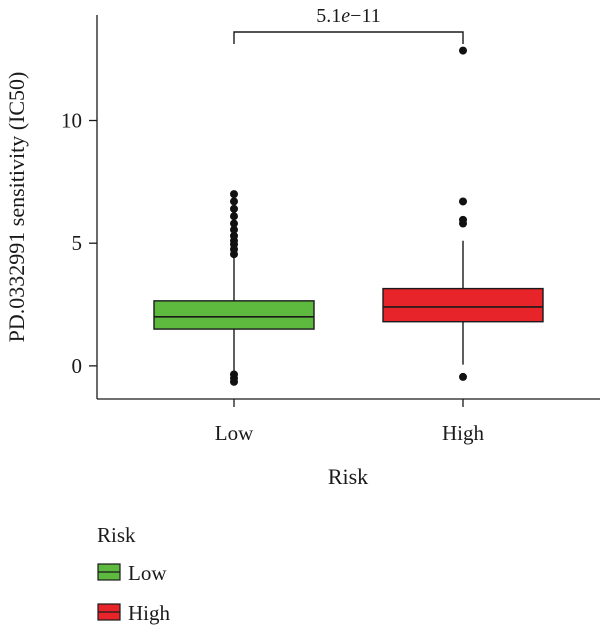 This screenshot has width=600, height=630. Describe the element at coordinates (234, 288) in the screenshot. I see `box-low` at that location.